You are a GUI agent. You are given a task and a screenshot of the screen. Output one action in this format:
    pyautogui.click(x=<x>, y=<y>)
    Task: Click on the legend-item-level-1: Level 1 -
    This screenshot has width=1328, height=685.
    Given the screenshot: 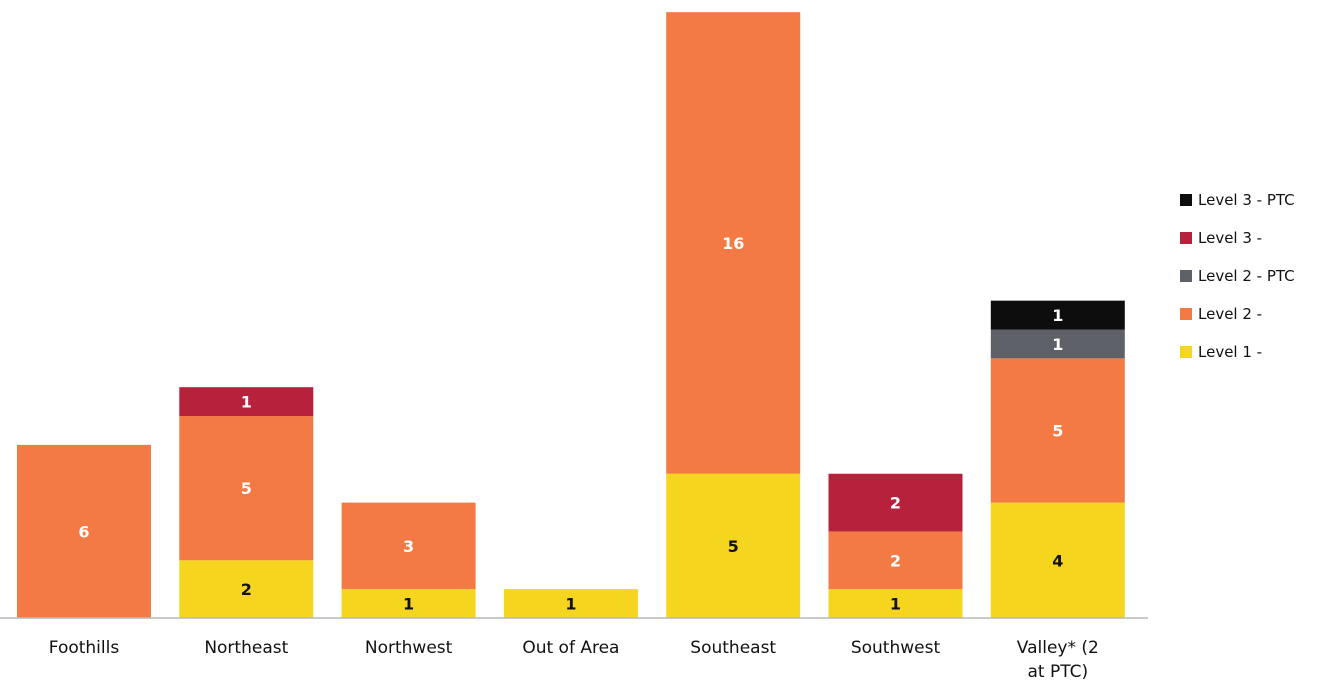 What is the action you would take?
    pyautogui.click(x=1237, y=352)
    